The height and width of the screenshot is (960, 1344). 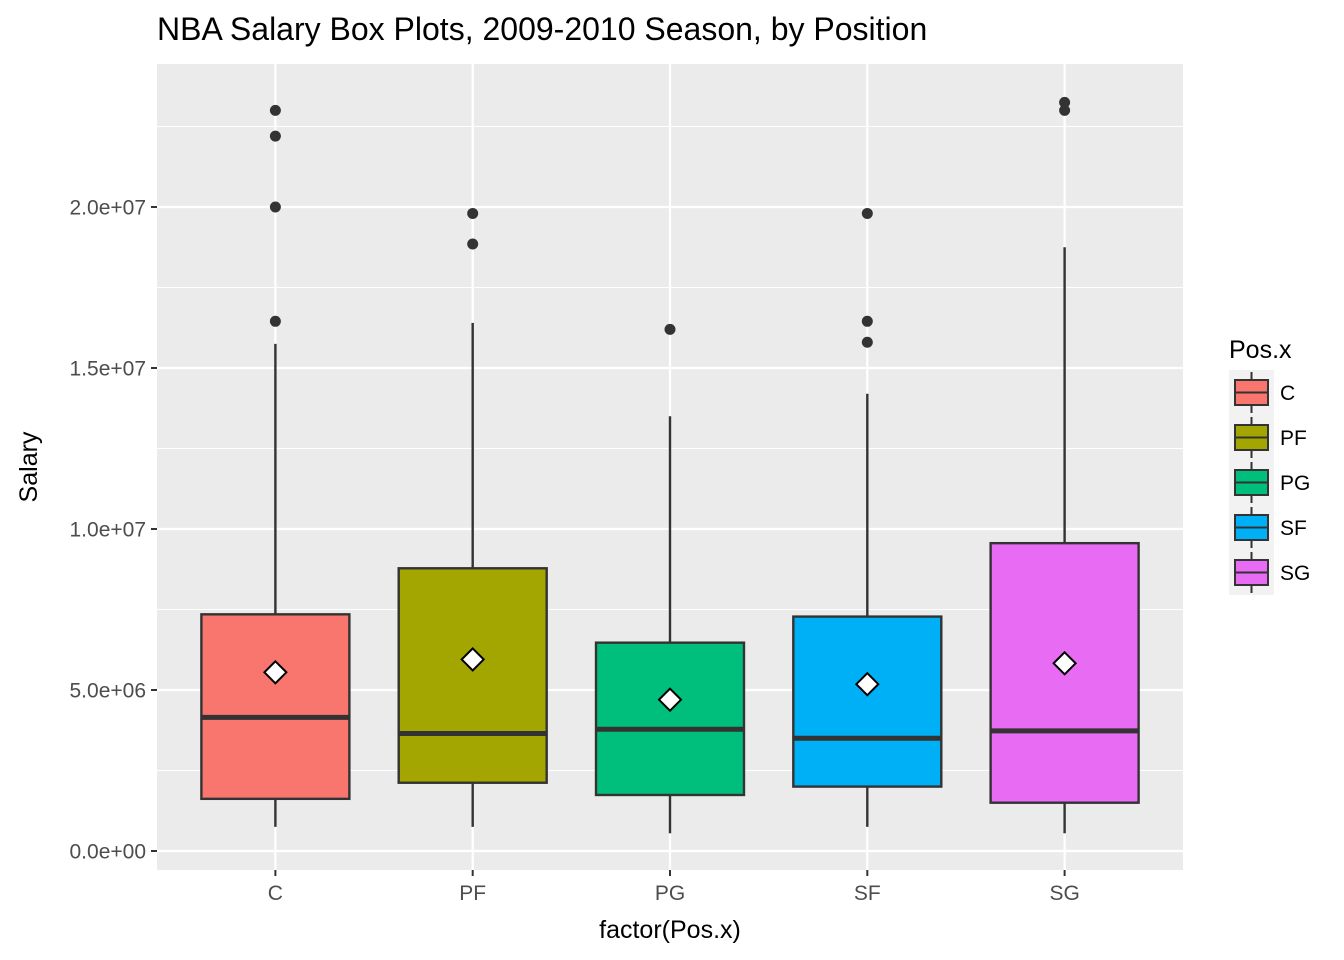 What do you see at coordinates (1269, 482) in the screenshot?
I see `legend-item-pg: PG` at bounding box center [1269, 482].